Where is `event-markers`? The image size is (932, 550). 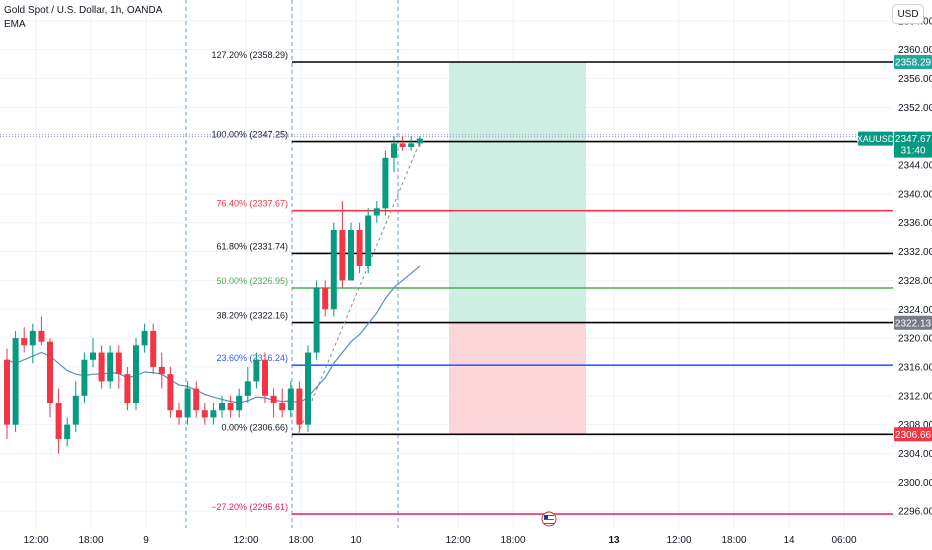 event-markers is located at coordinates (549, 519).